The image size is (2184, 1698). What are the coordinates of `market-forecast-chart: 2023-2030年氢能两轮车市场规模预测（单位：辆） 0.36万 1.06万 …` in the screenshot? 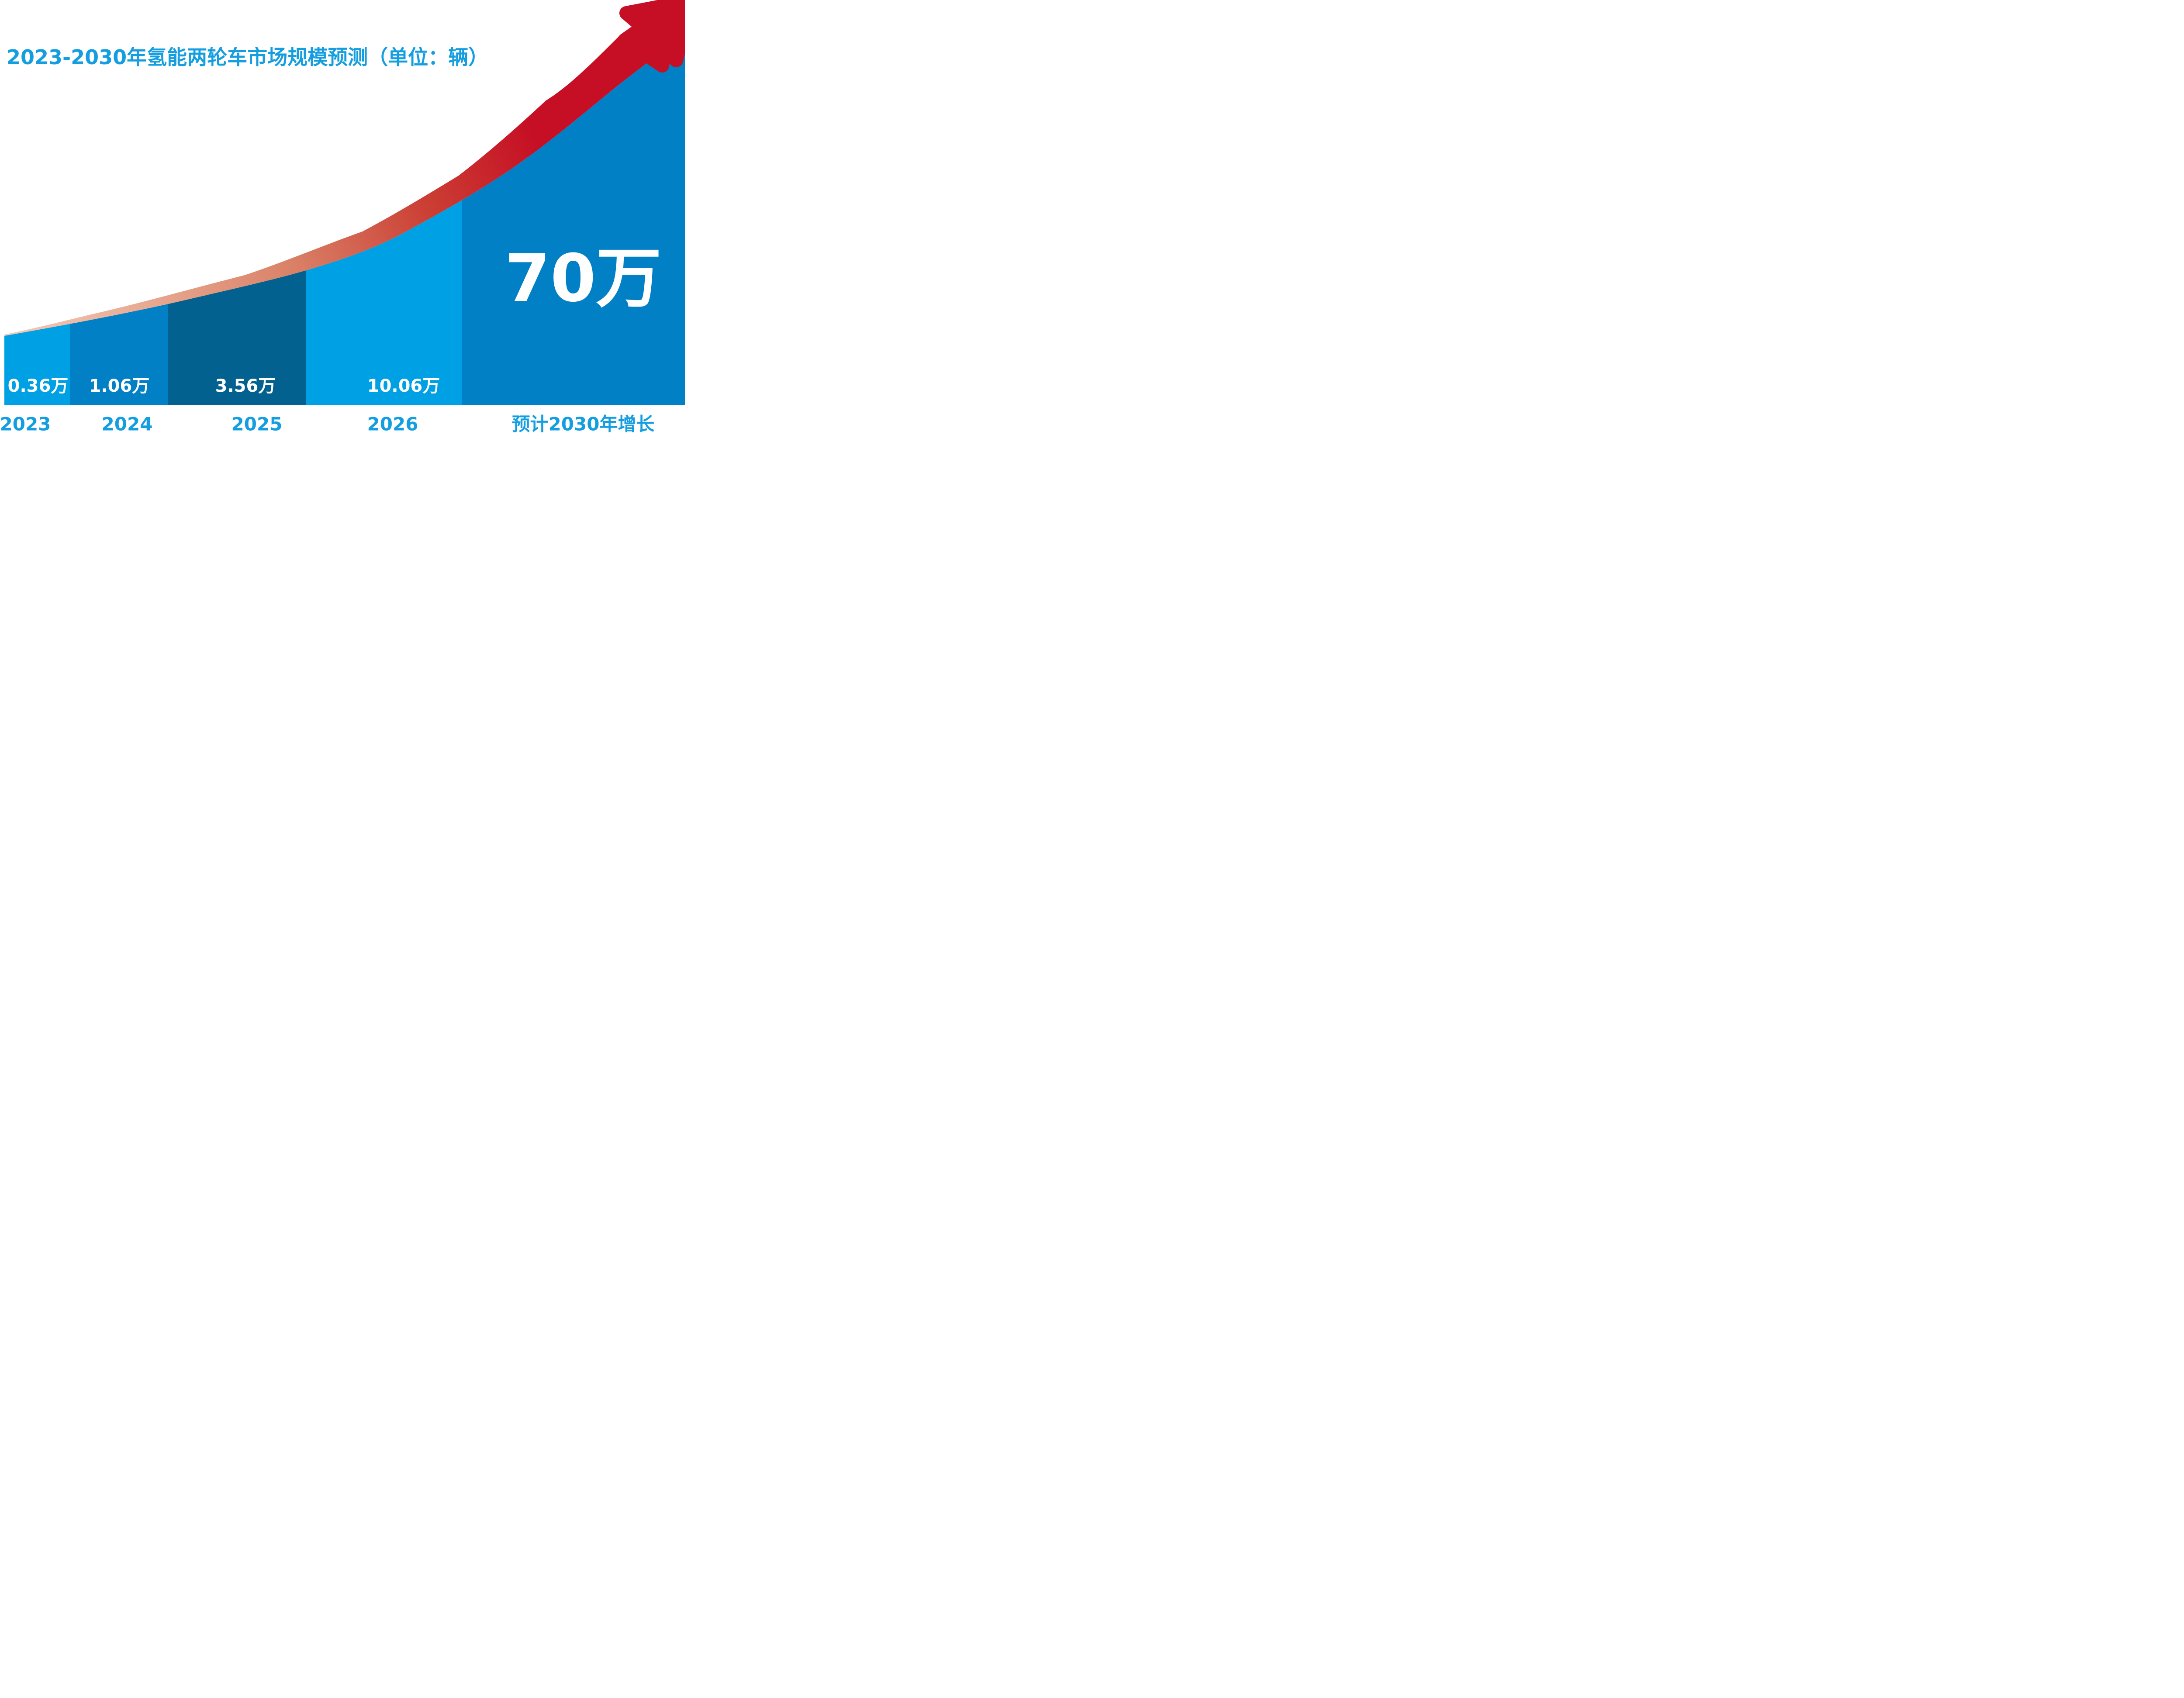 It's located at (342, 217).